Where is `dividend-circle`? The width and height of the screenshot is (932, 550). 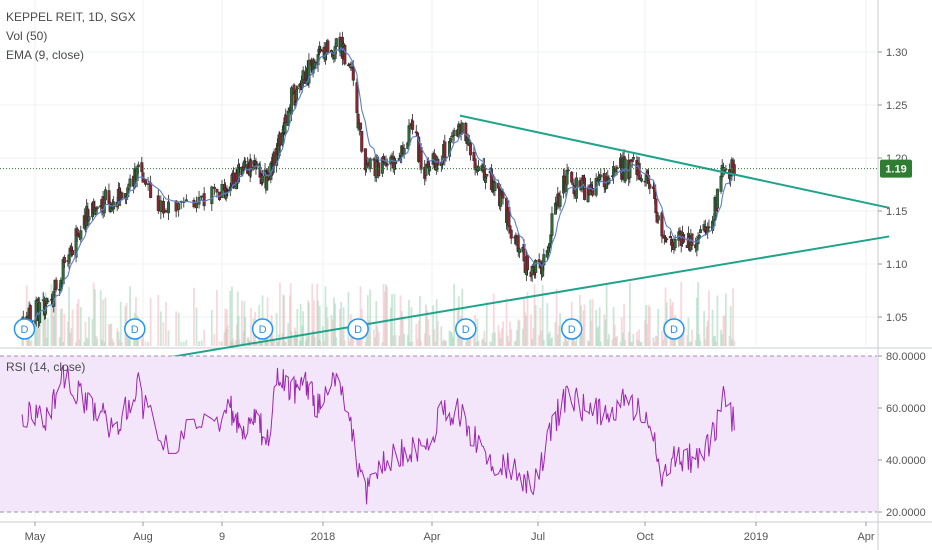
dividend-circle is located at coordinates (674, 329).